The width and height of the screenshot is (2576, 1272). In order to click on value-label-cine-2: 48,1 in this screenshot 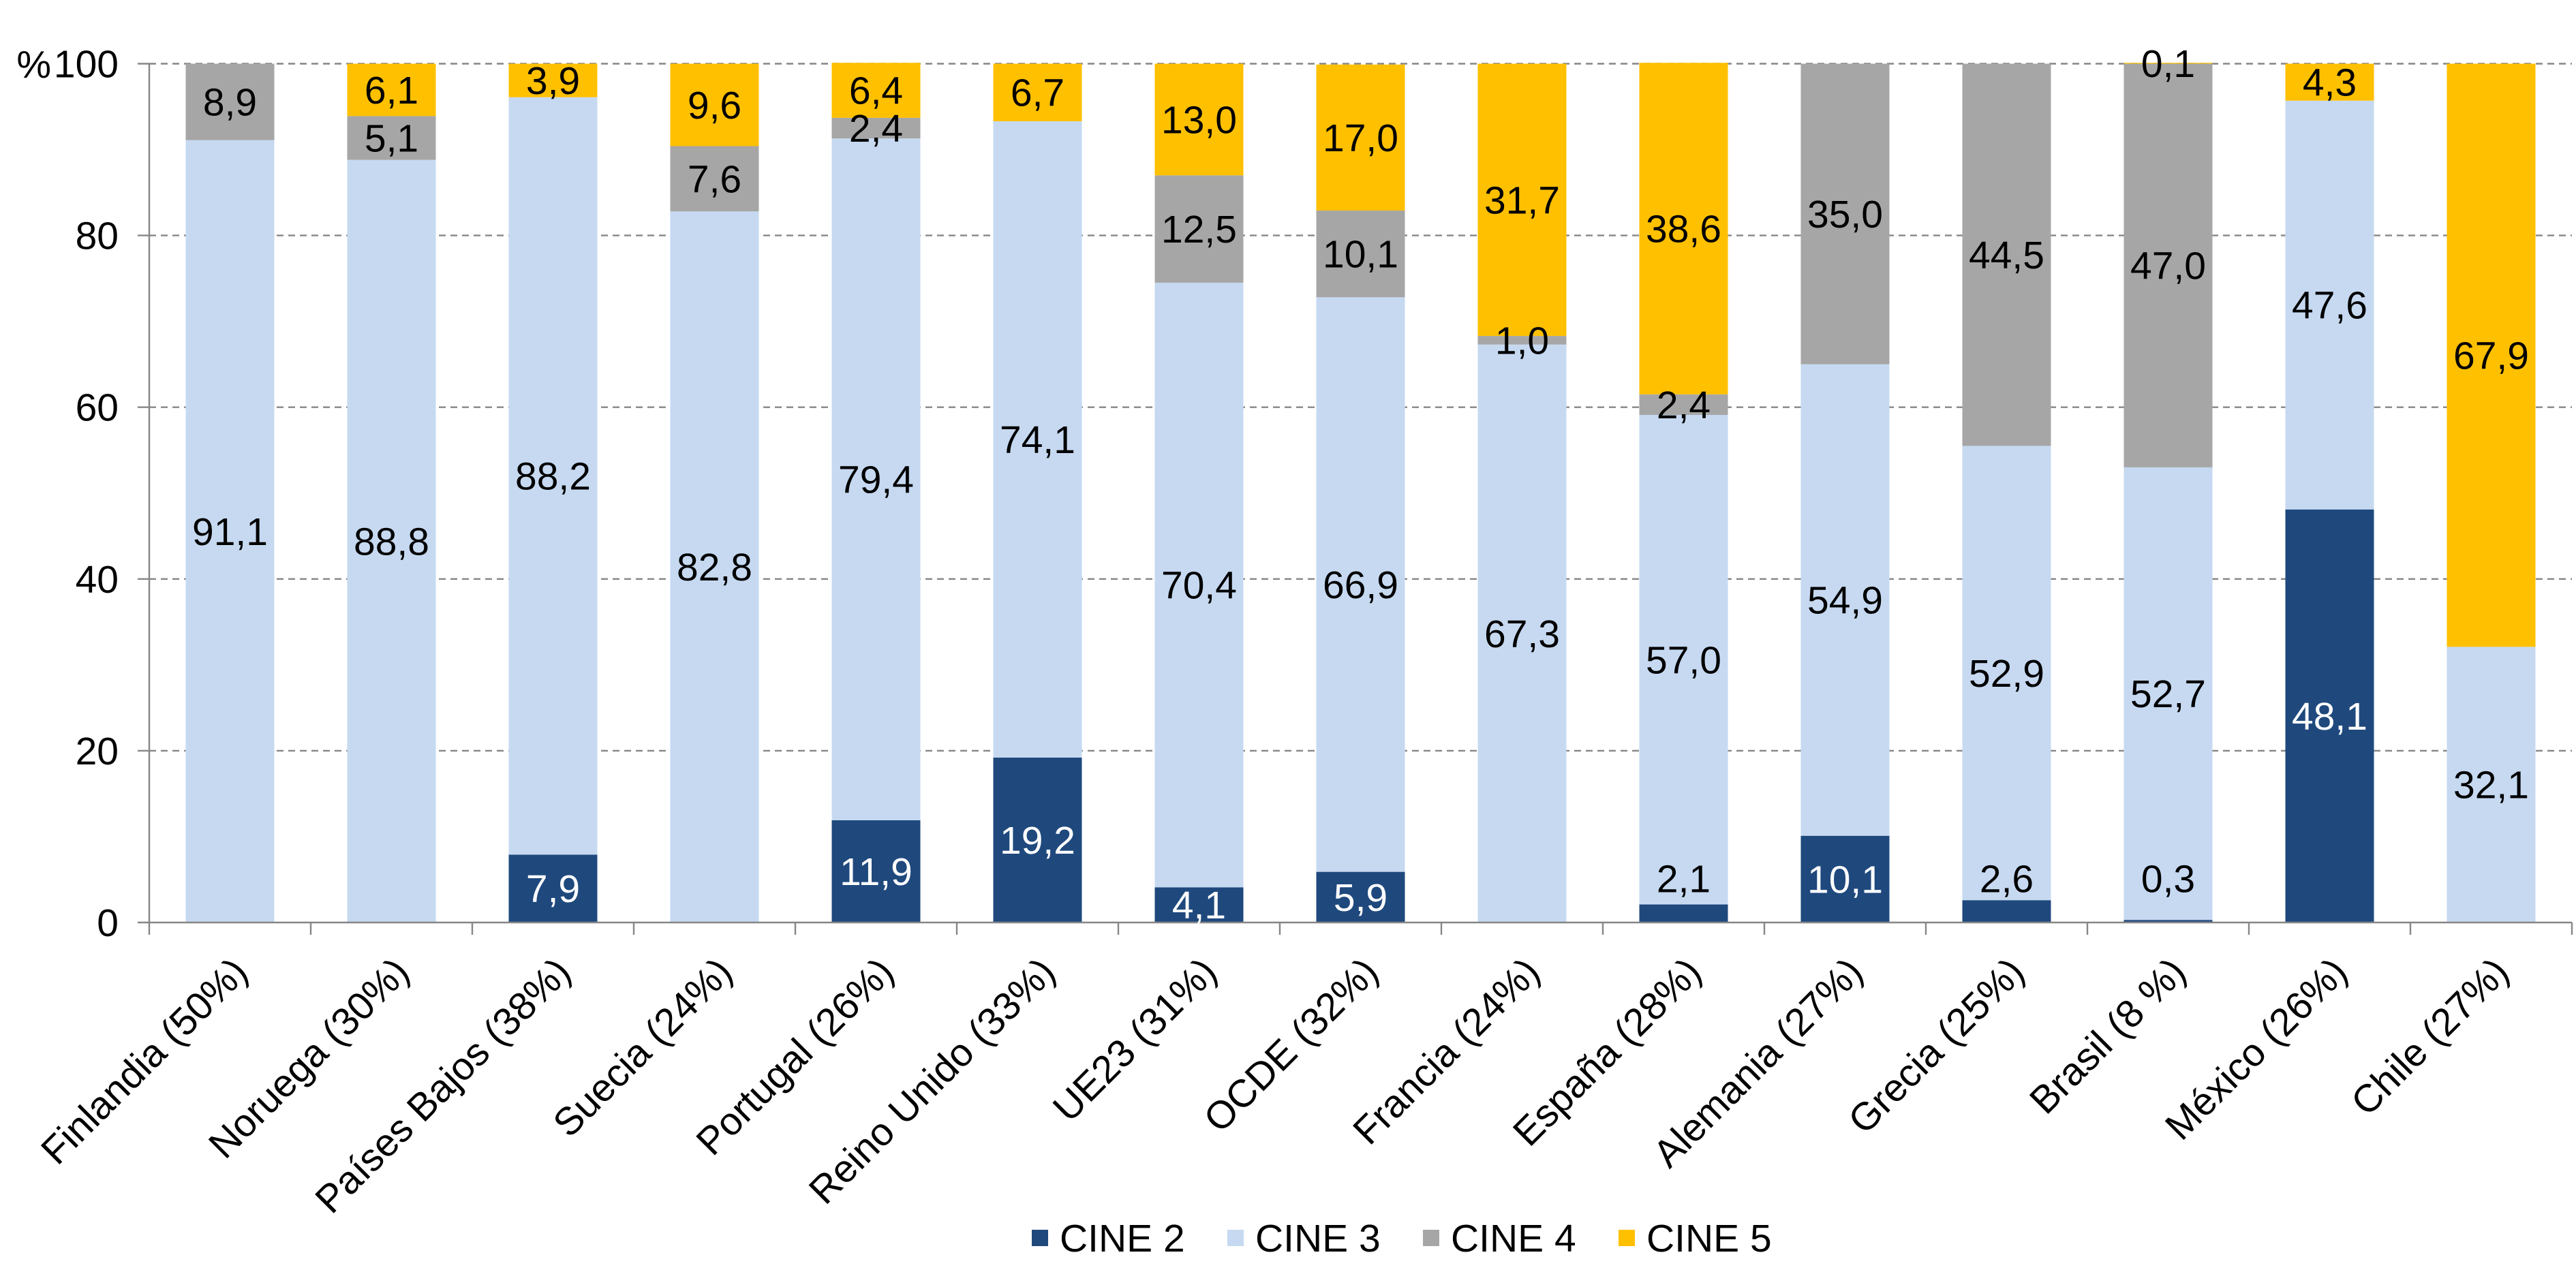, I will do `click(2329, 717)`.